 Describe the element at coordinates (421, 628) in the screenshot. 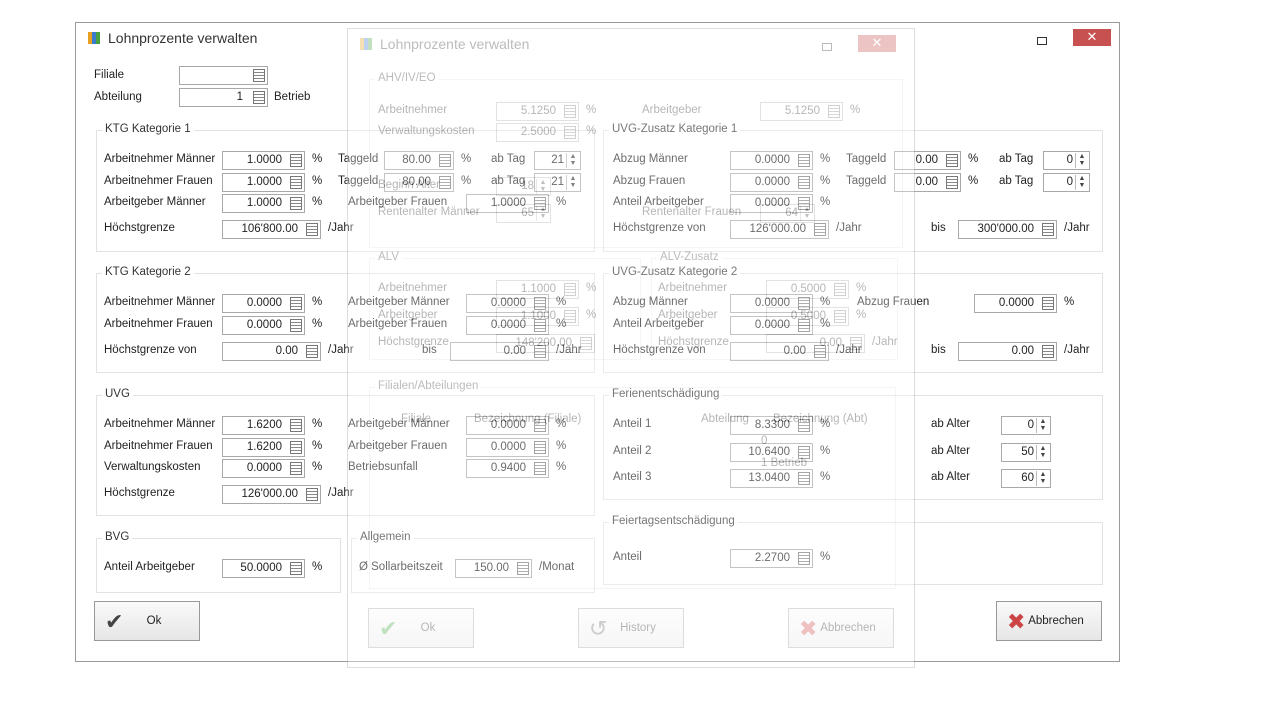

I see `button: ✔ Ok` at that location.